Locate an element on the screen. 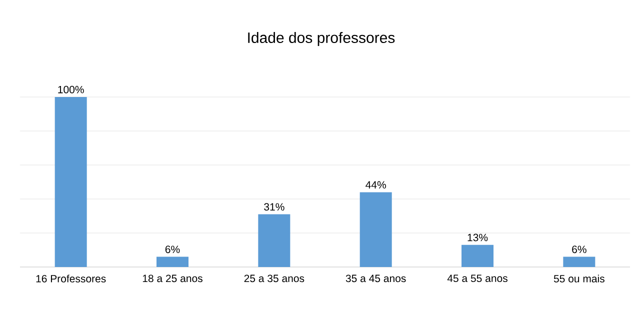  chart-title: Idade dos professores is located at coordinates (321, 39).